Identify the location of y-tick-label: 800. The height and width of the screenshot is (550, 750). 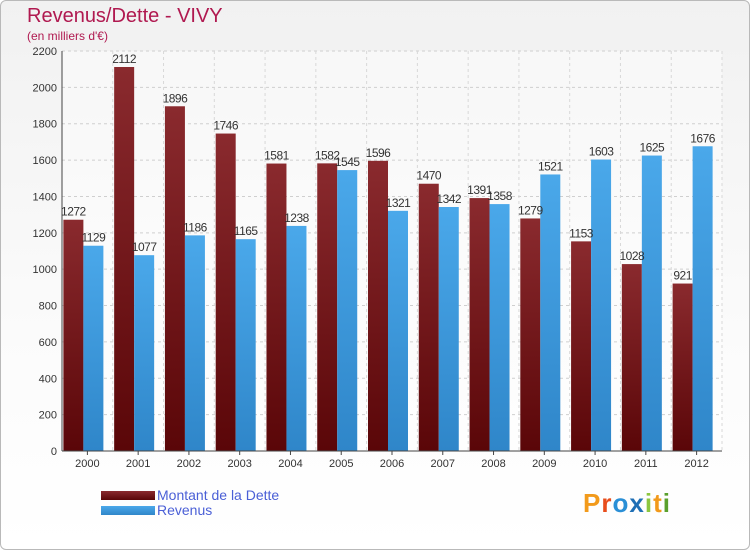
(48, 307).